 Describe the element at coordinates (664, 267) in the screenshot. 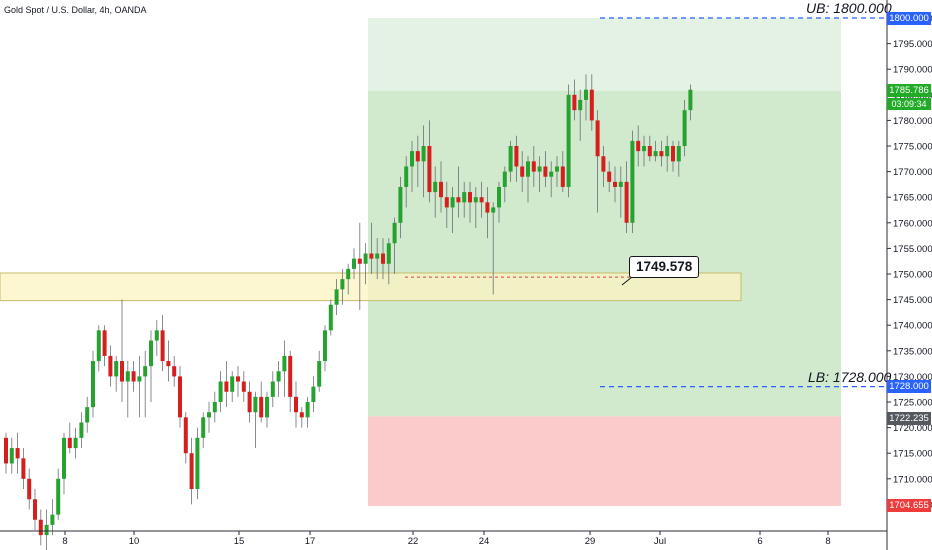

I see `price-callout: 1749.578` at that location.